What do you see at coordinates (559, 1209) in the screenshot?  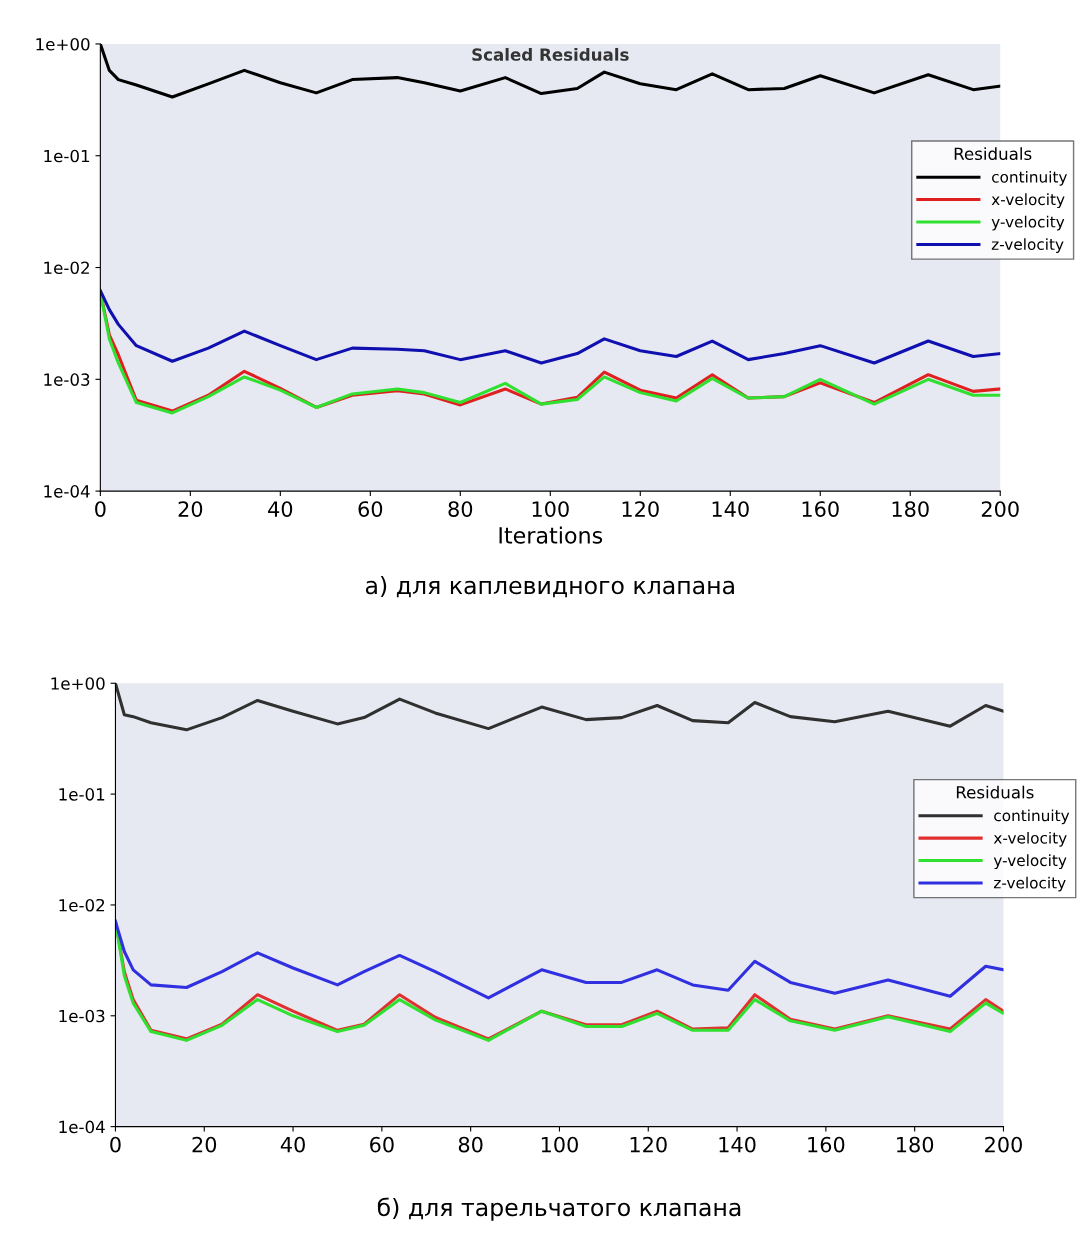 I see `text: б) для тарельчатого клапана` at bounding box center [559, 1209].